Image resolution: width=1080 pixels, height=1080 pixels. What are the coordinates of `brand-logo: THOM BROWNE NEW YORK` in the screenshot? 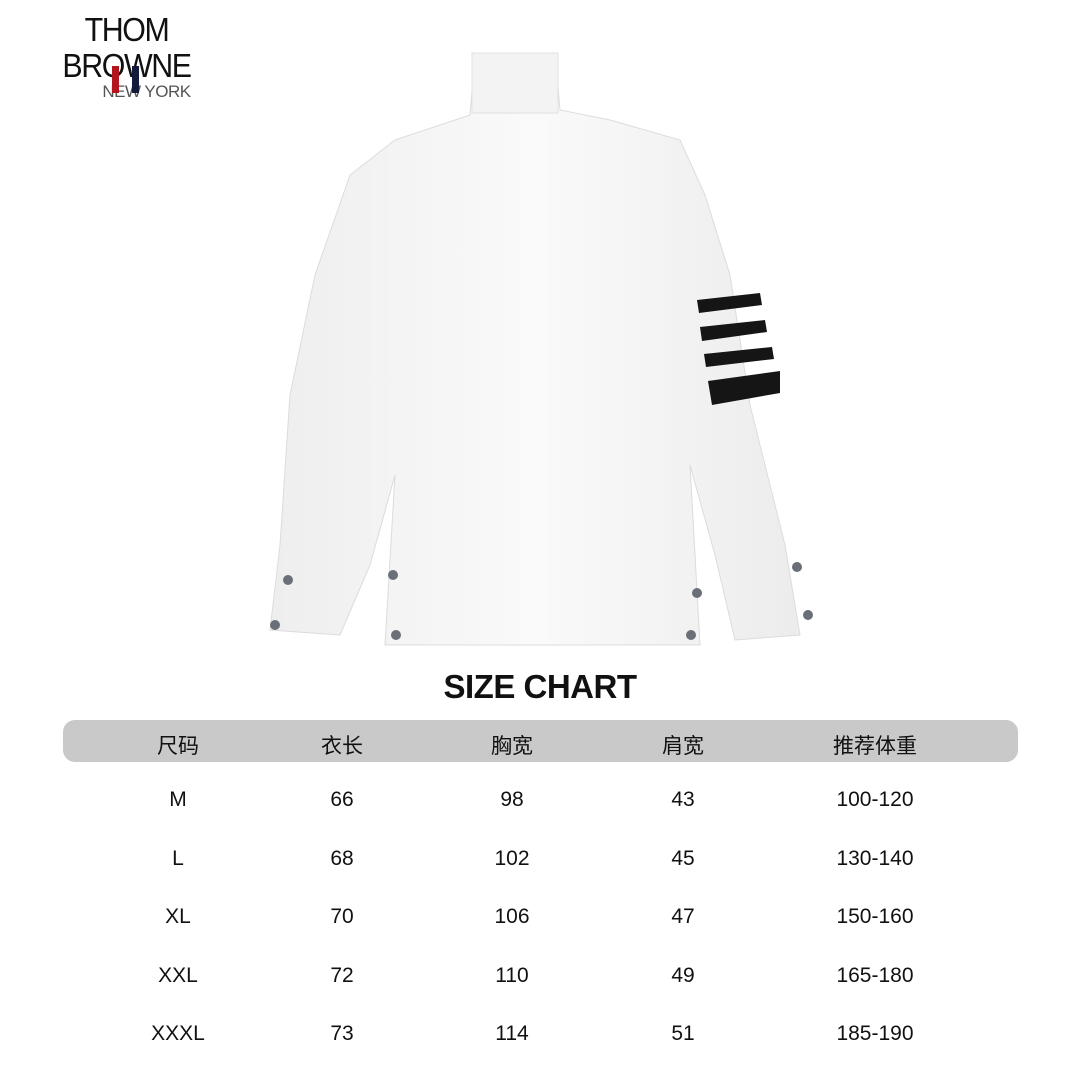 It's located at (126, 56).